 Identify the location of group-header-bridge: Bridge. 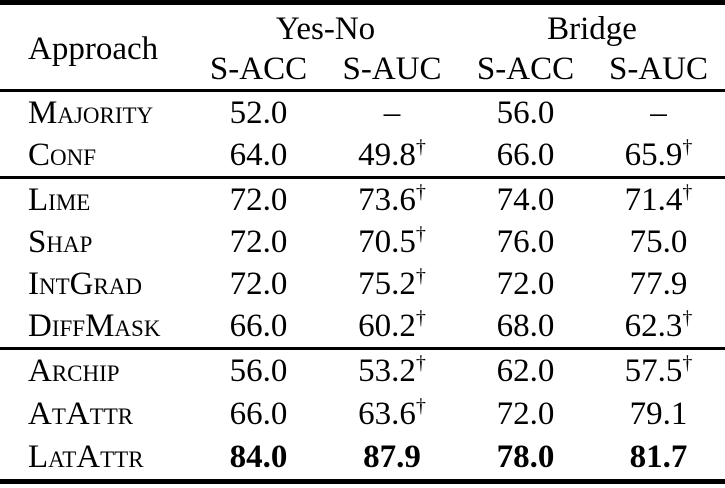
(592, 28).